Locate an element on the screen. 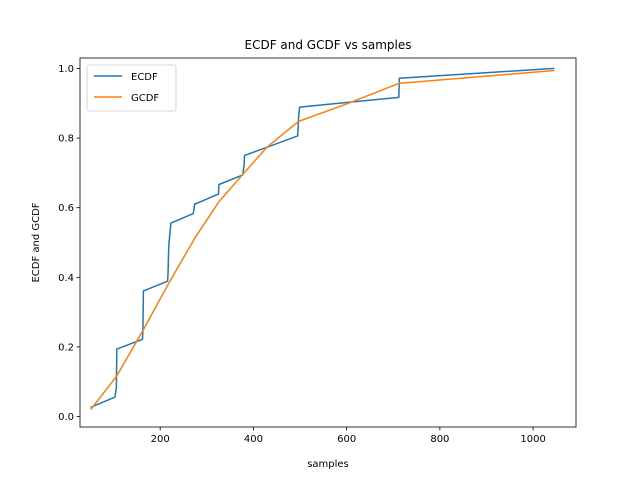 The width and height of the screenshot is (640, 480). legend: ECDF GCDF is located at coordinates (131, 88).